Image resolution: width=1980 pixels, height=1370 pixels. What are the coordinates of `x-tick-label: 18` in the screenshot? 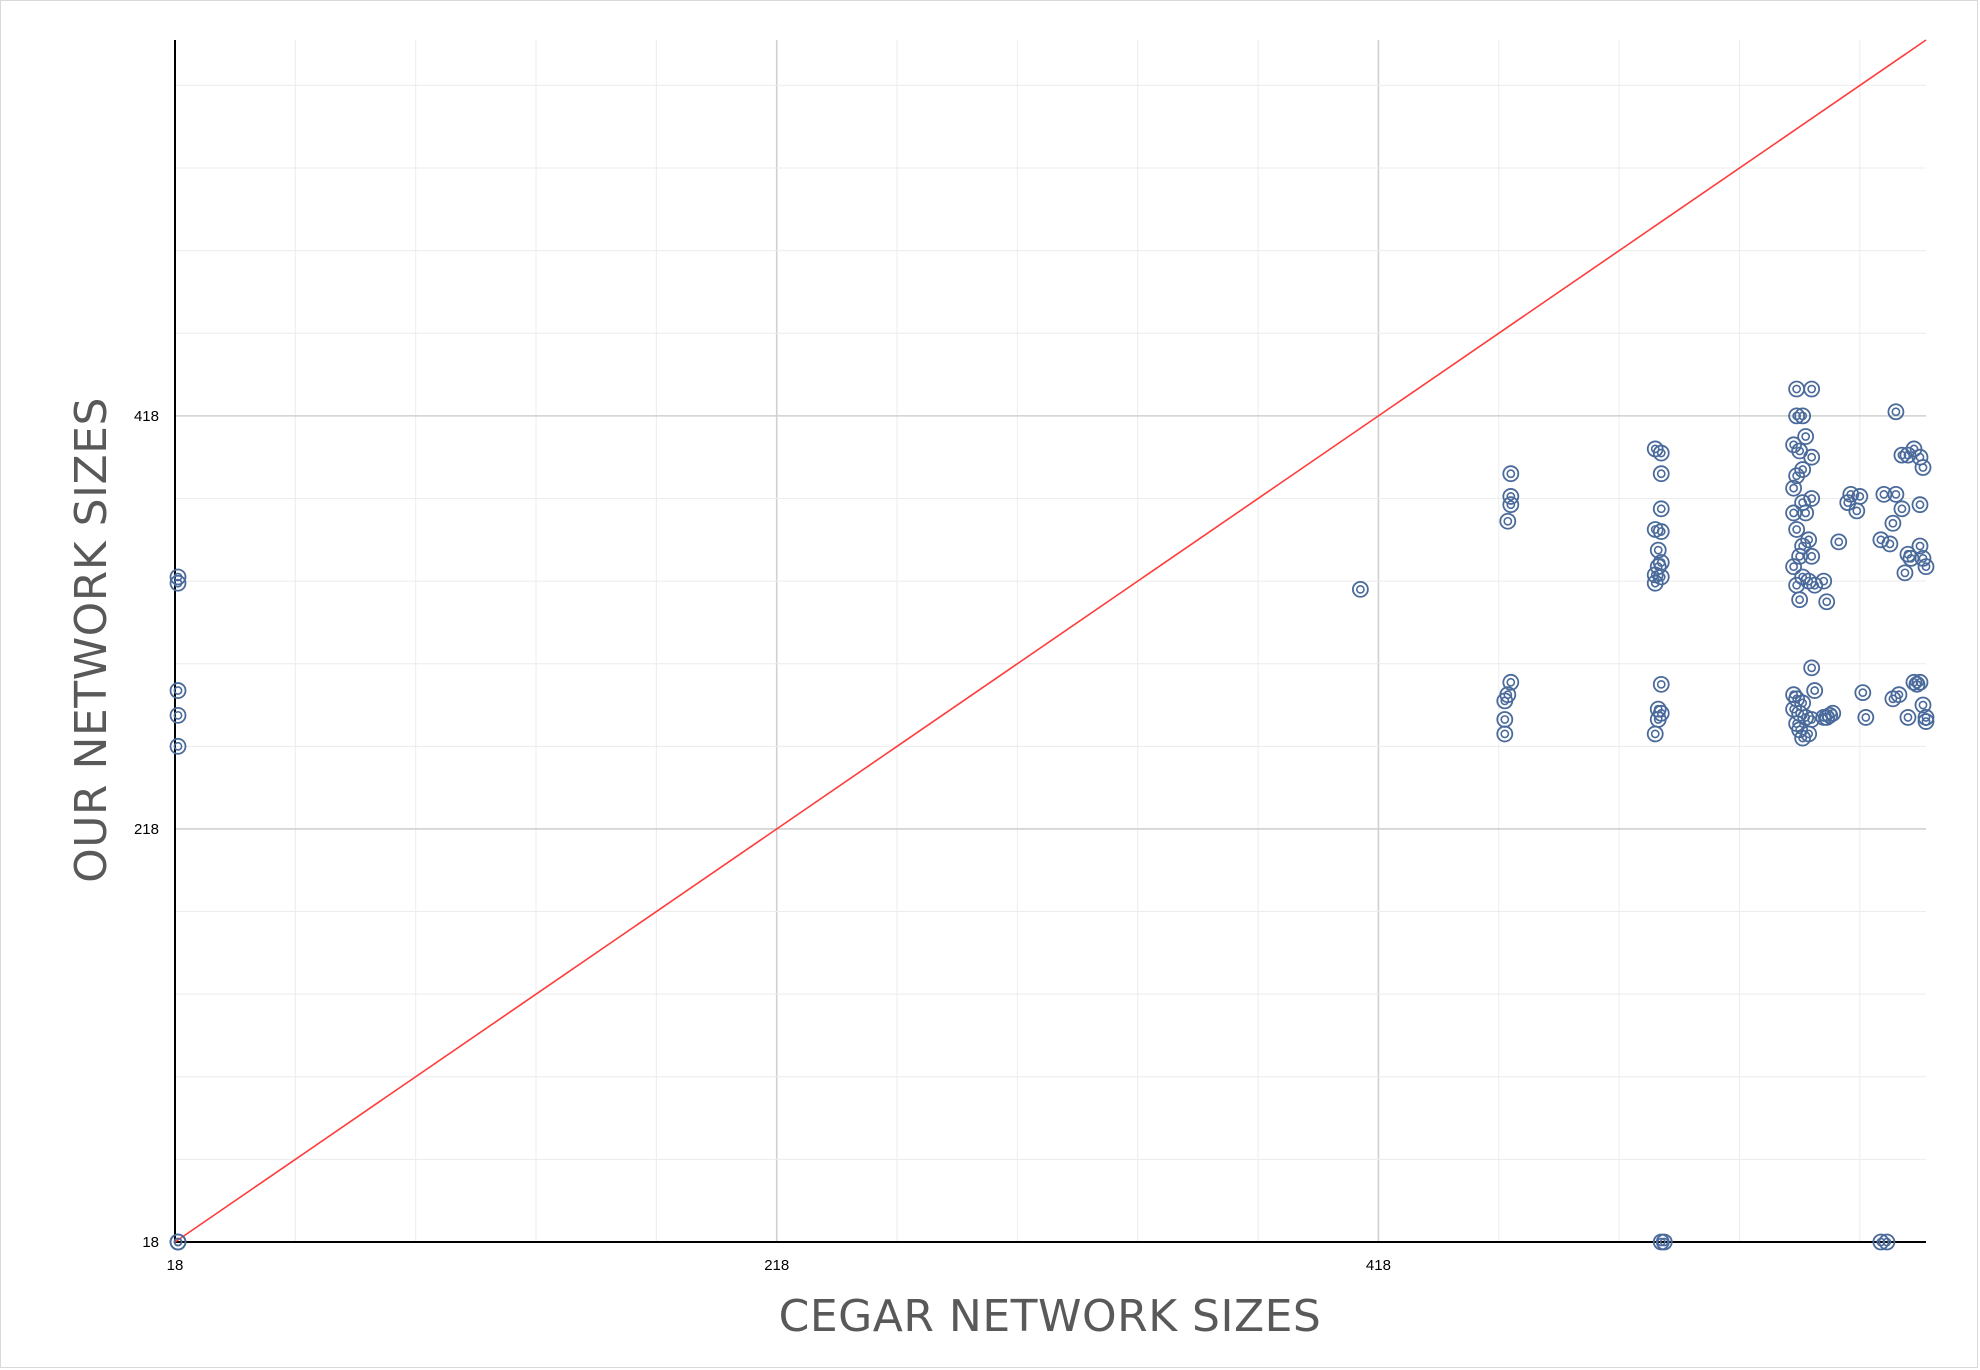 It's located at (175, 1265).